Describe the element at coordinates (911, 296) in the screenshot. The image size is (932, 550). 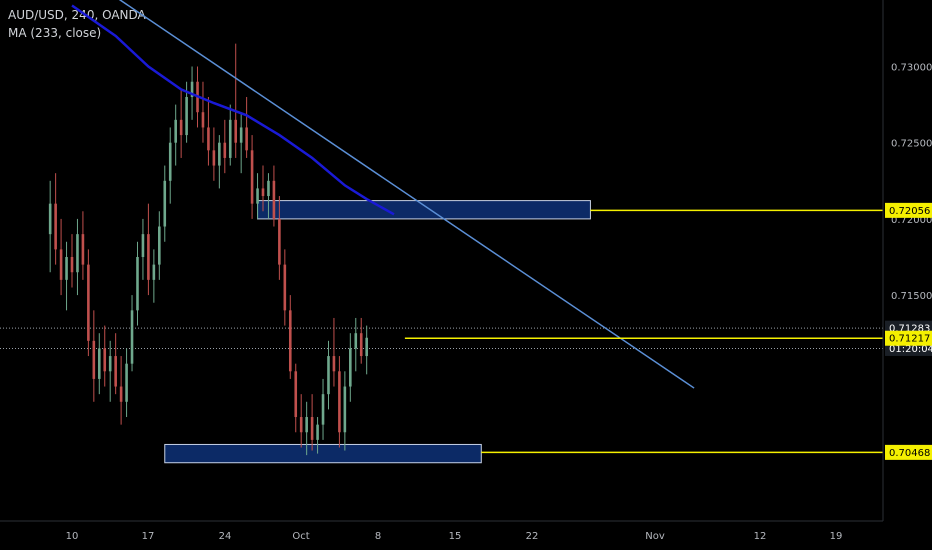
I see `price-tick-label: 0.71500` at that location.